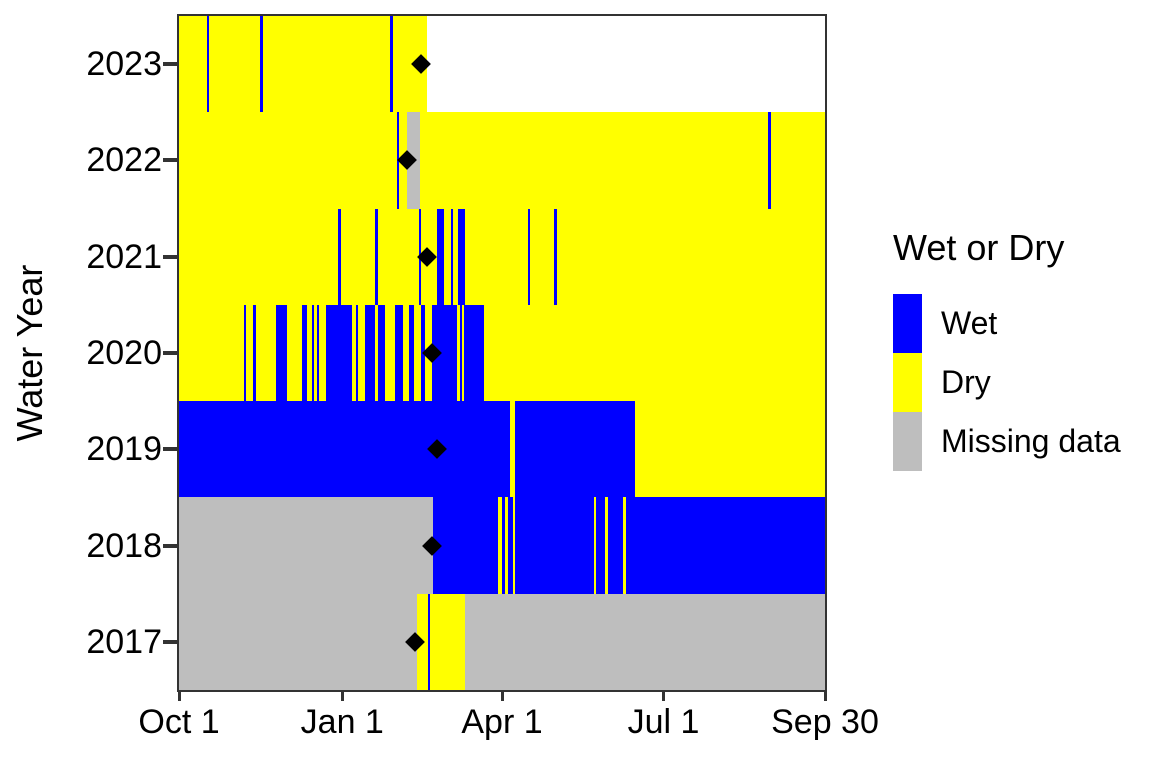 The height and width of the screenshot is (768, 1164). Describe the element at coordinates (124, 160) in the screenshot. I see `y-tick-label: 2022` at that location.